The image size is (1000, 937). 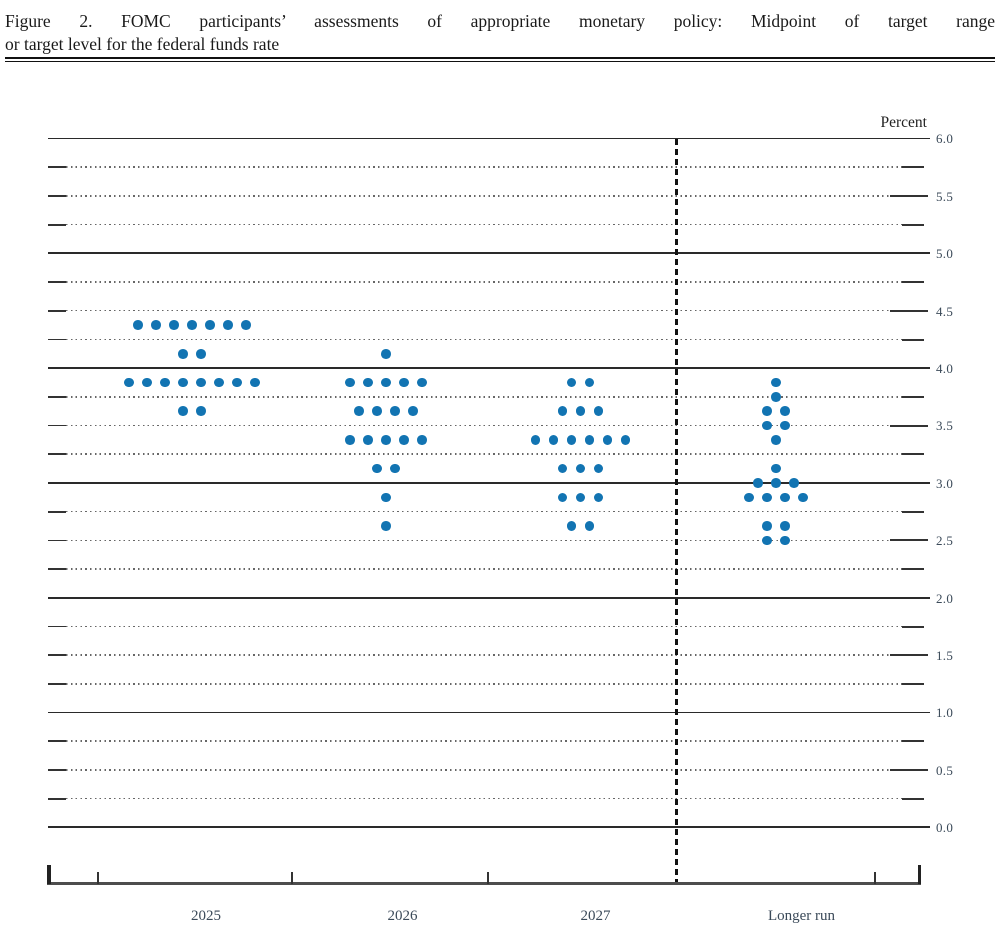 What do you see at coordinates (945, 139) in the screenshot?
I see `y-tick-label: 6.0` at bounding box center [945, 139].